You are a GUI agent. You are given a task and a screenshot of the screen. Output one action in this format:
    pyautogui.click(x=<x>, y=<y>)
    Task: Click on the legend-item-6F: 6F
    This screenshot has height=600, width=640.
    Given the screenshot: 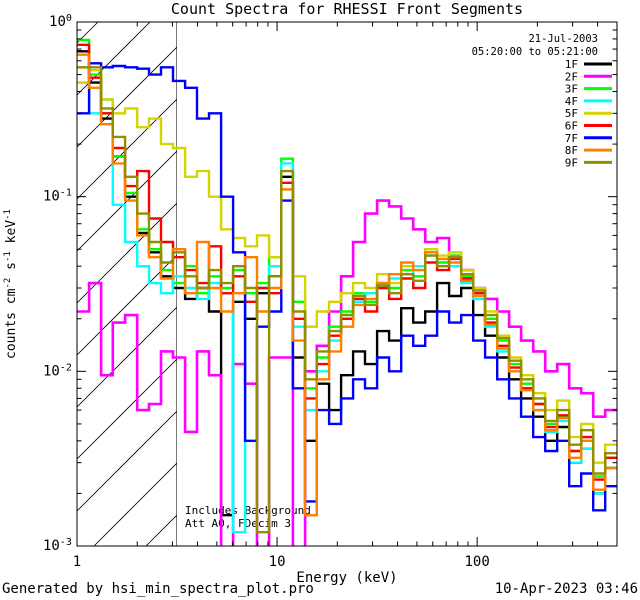 What is the action you would take?
    pyautogui.click(x=588, y=126)
    